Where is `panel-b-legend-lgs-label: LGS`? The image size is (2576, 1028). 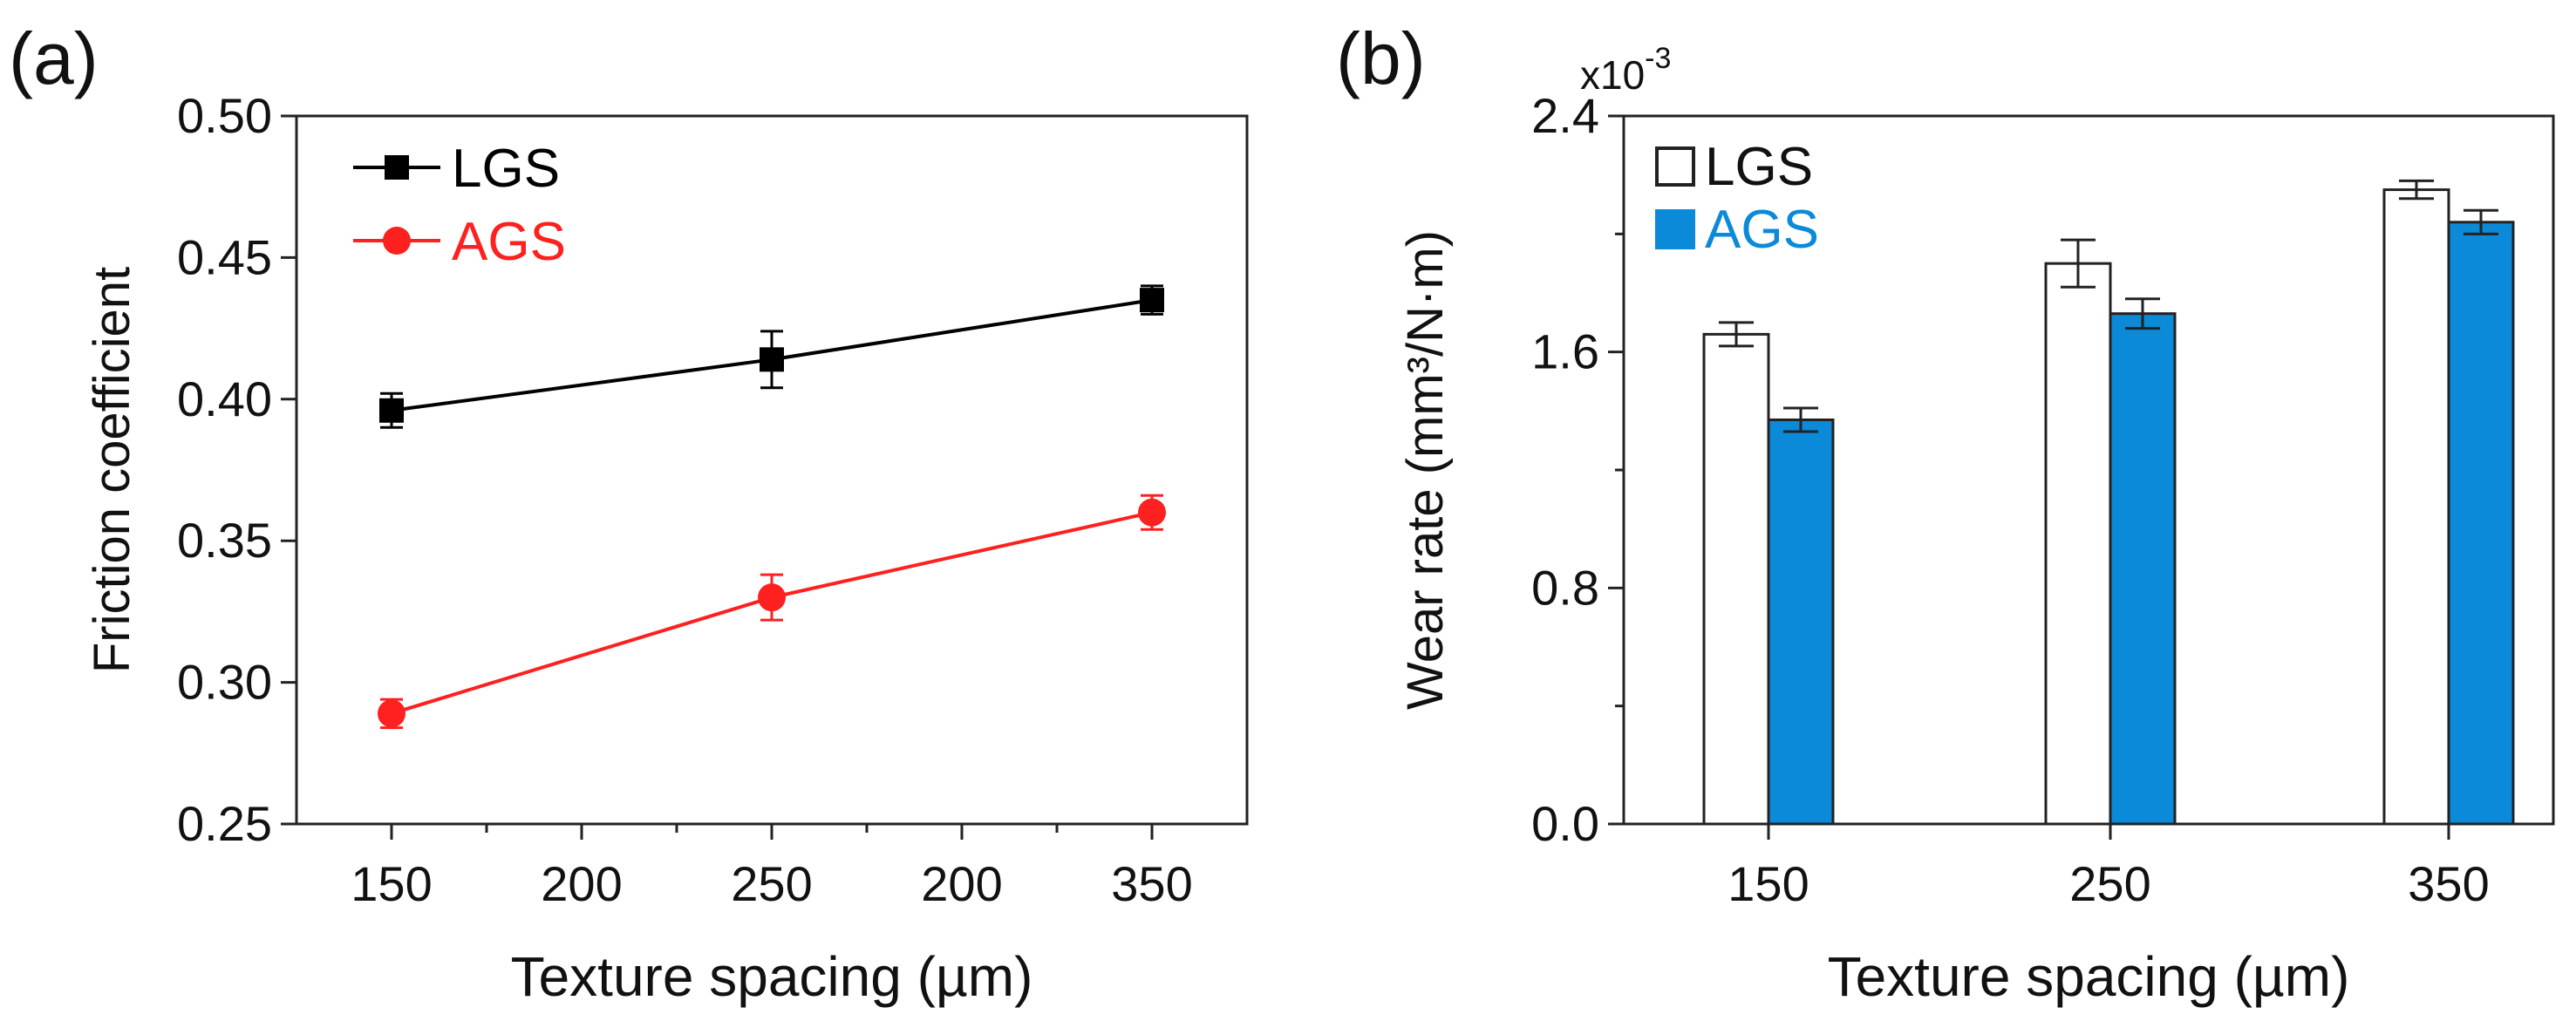
panel-b-legend-lgs-label: LGS is located at coordinates (1759, 167).